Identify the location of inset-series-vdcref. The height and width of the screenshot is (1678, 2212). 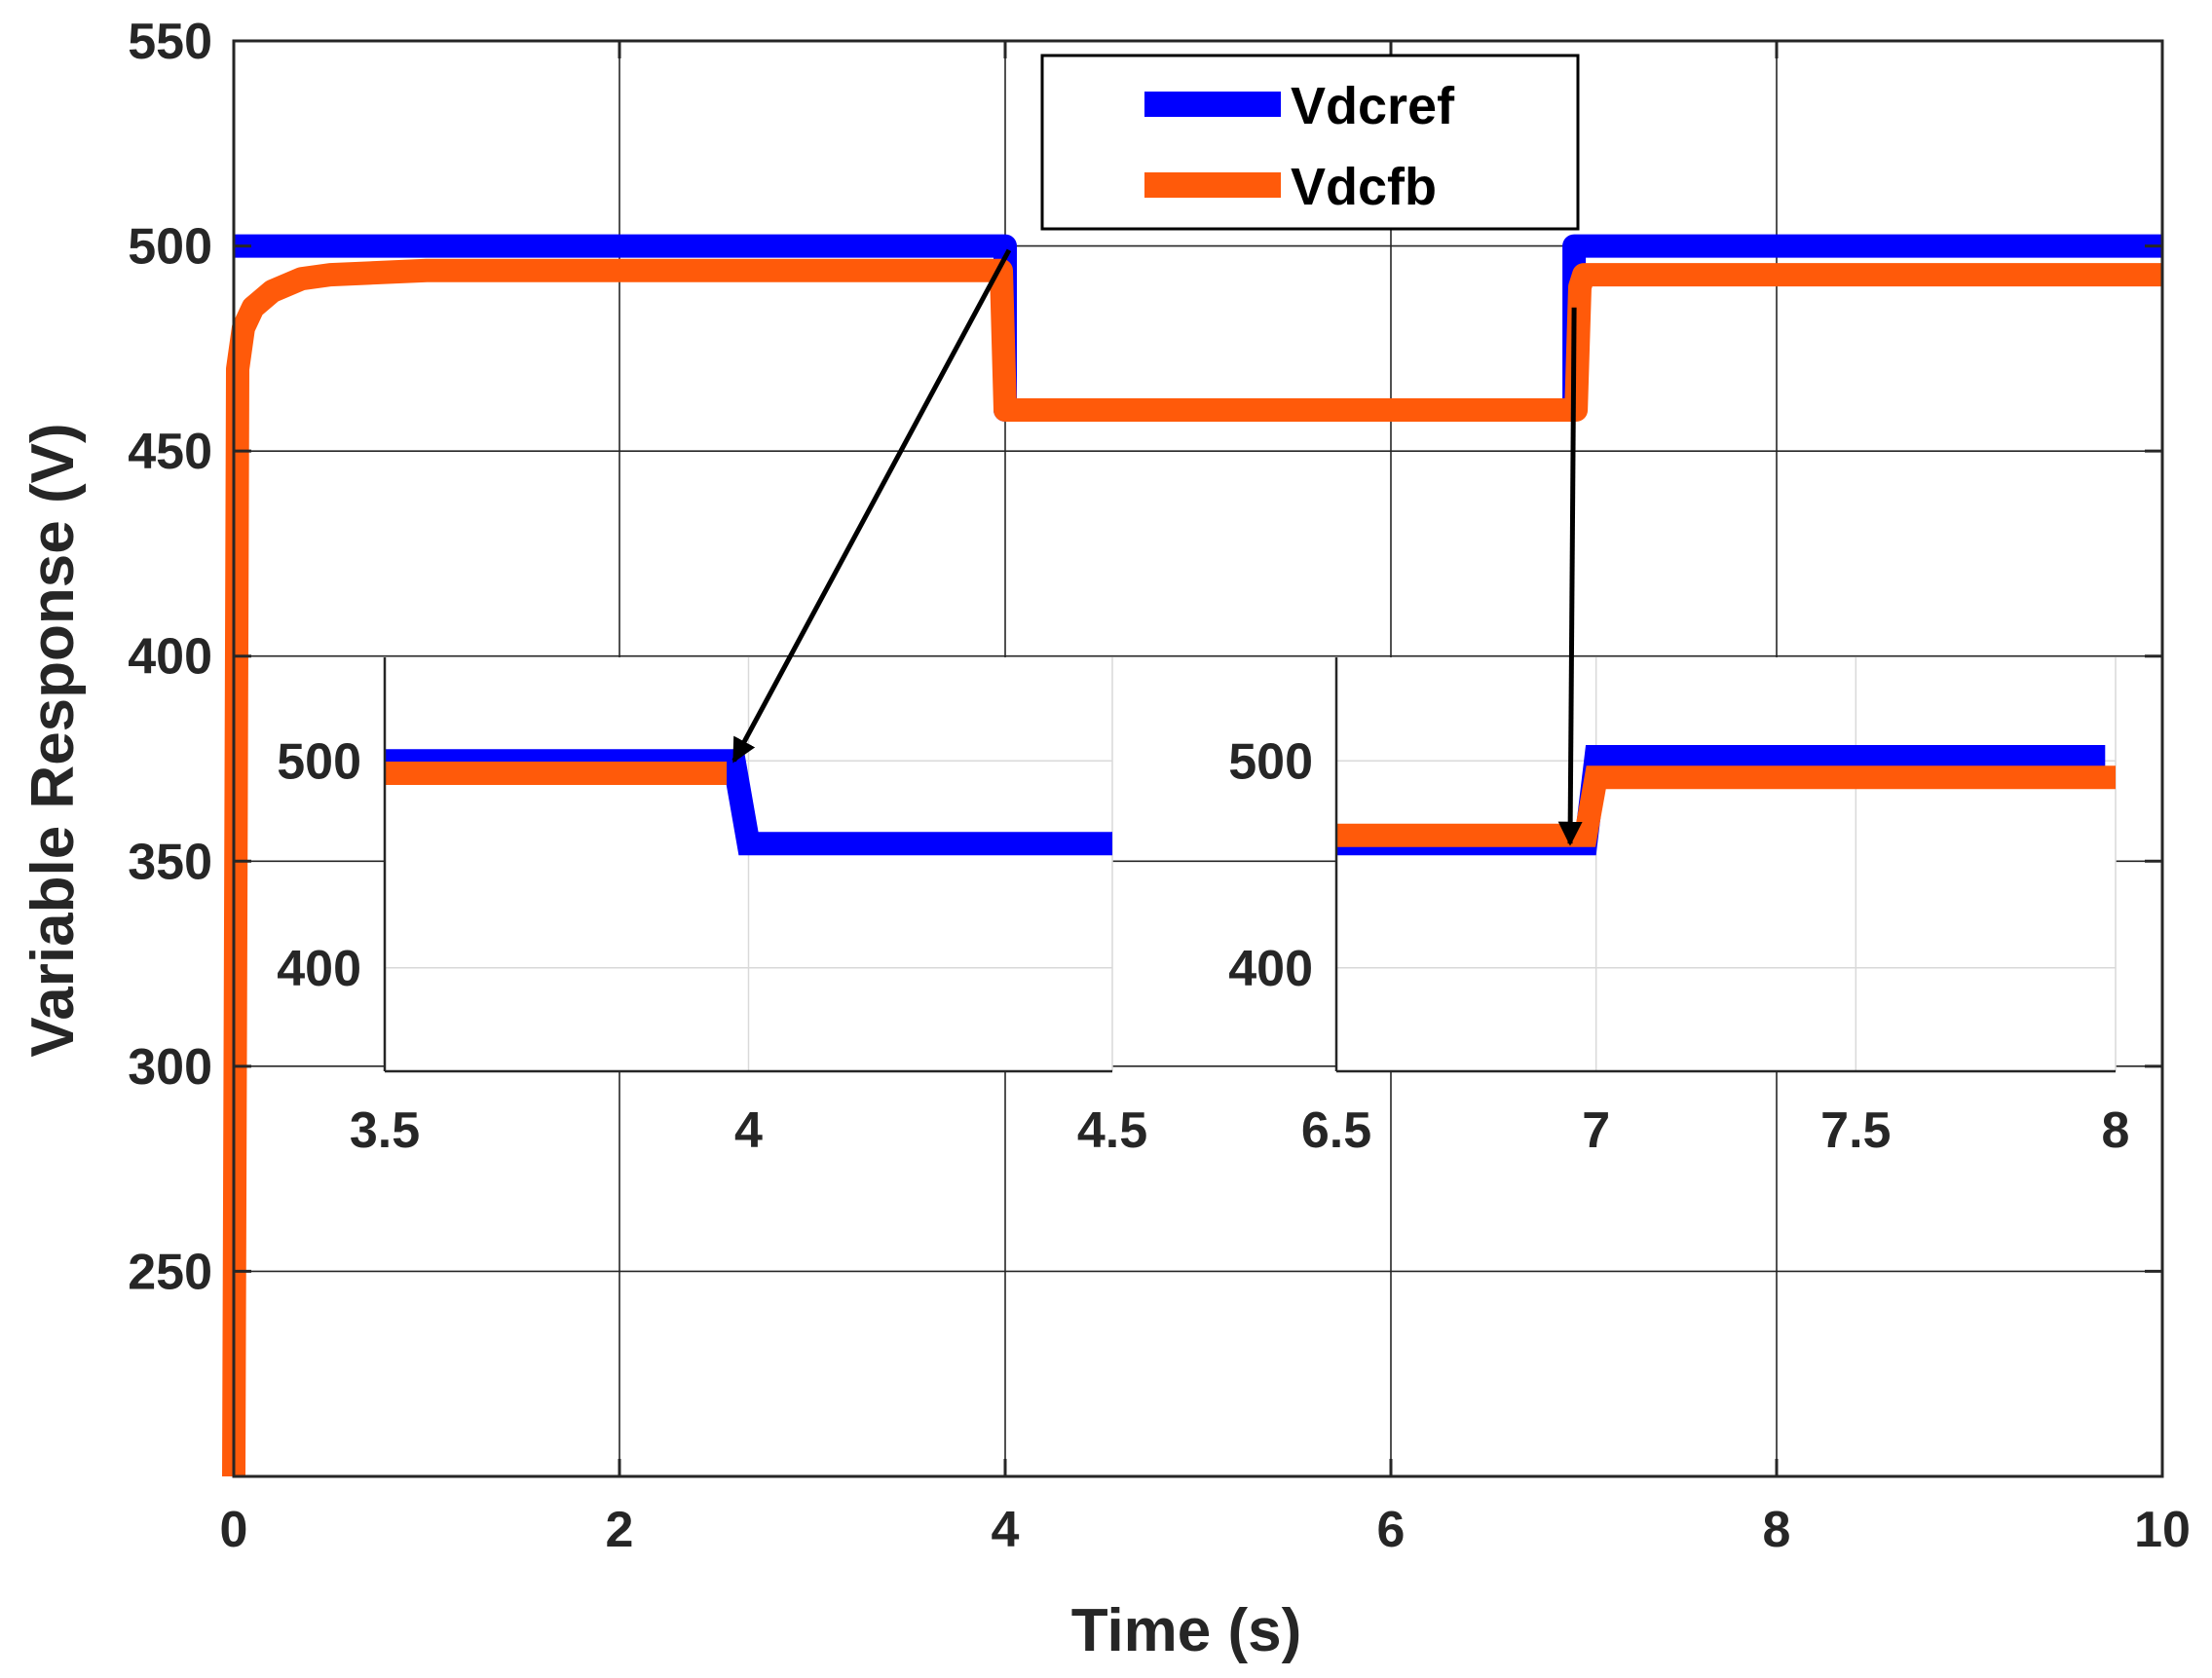
(749, 802).